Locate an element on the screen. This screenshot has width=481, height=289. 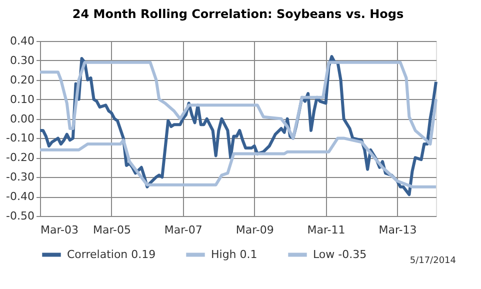
x-tick-label: Mar-03 is located at coordinates (59, 230).